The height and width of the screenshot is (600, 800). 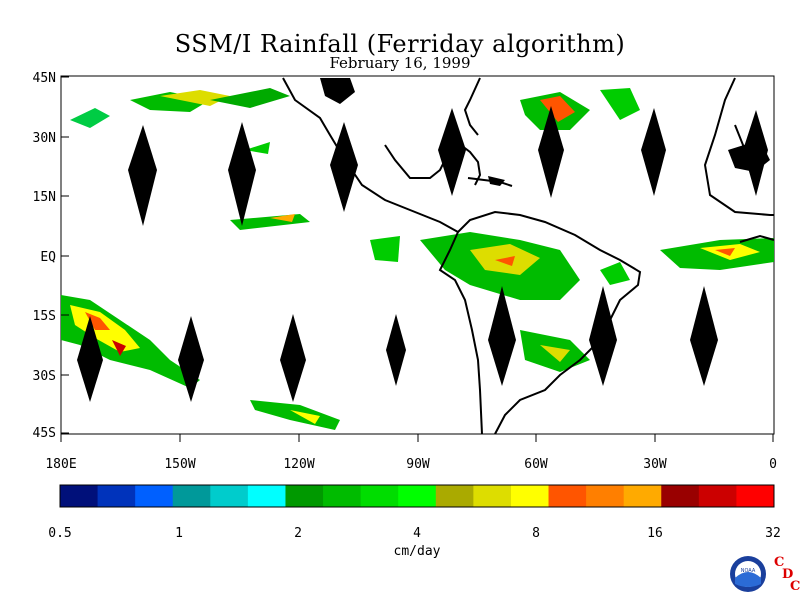 What do you see at coordinates (655, 533) in the screenshot?
I see `colorbar-tick-16: 16` at bounding box center [655, 533].